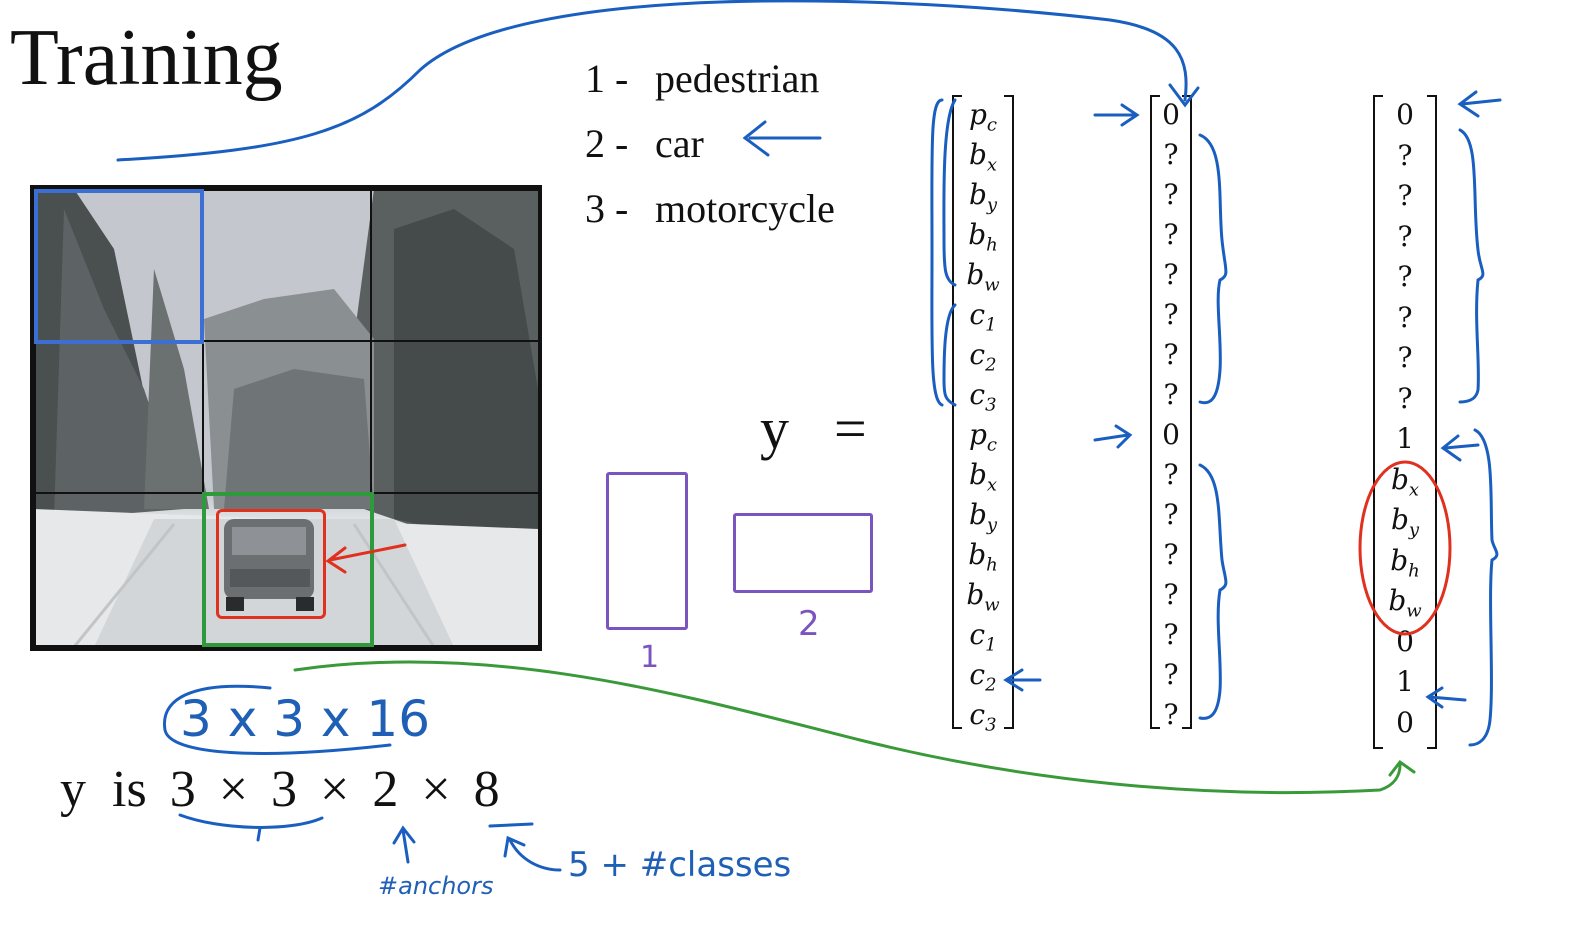  Describe the element at coordinates (1405, 681) in the screenshot. I see `vector-entry: 1` at that location.